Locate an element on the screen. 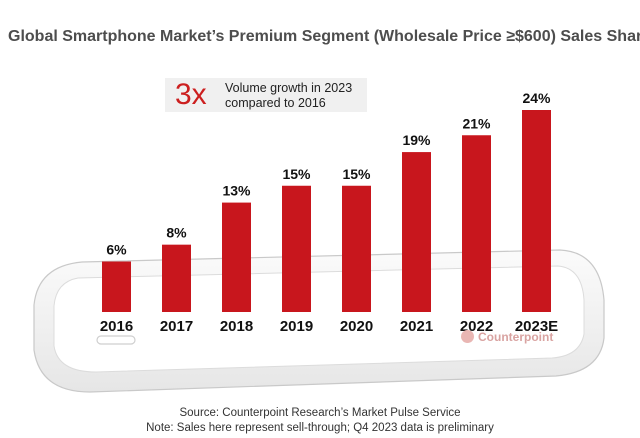  x-tick-2018: 2018 is located at coordinates (236, 326).